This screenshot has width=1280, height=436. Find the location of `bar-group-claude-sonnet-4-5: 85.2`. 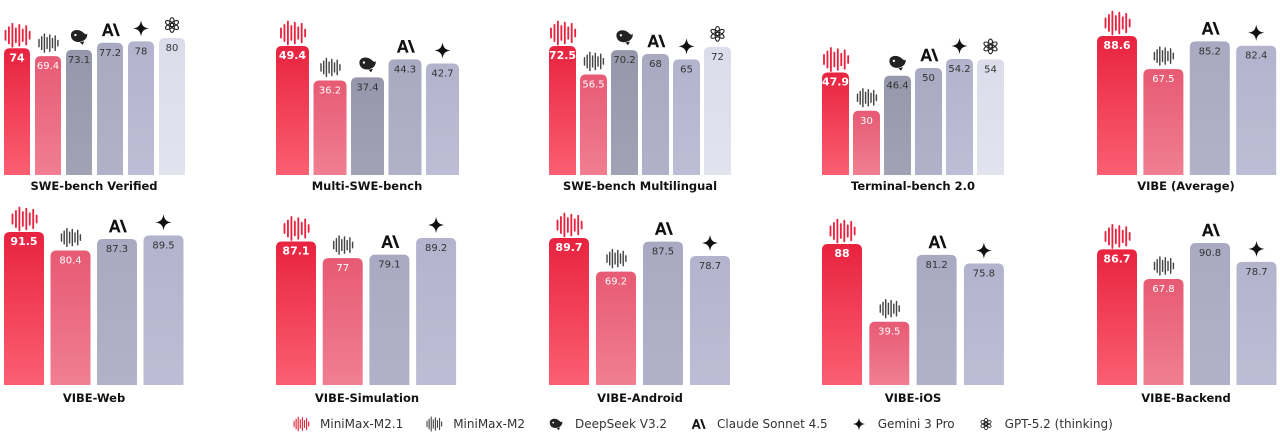

bar-group-claude-sonnet-4-5: 85.2 is located at coordinates (1209, 98).